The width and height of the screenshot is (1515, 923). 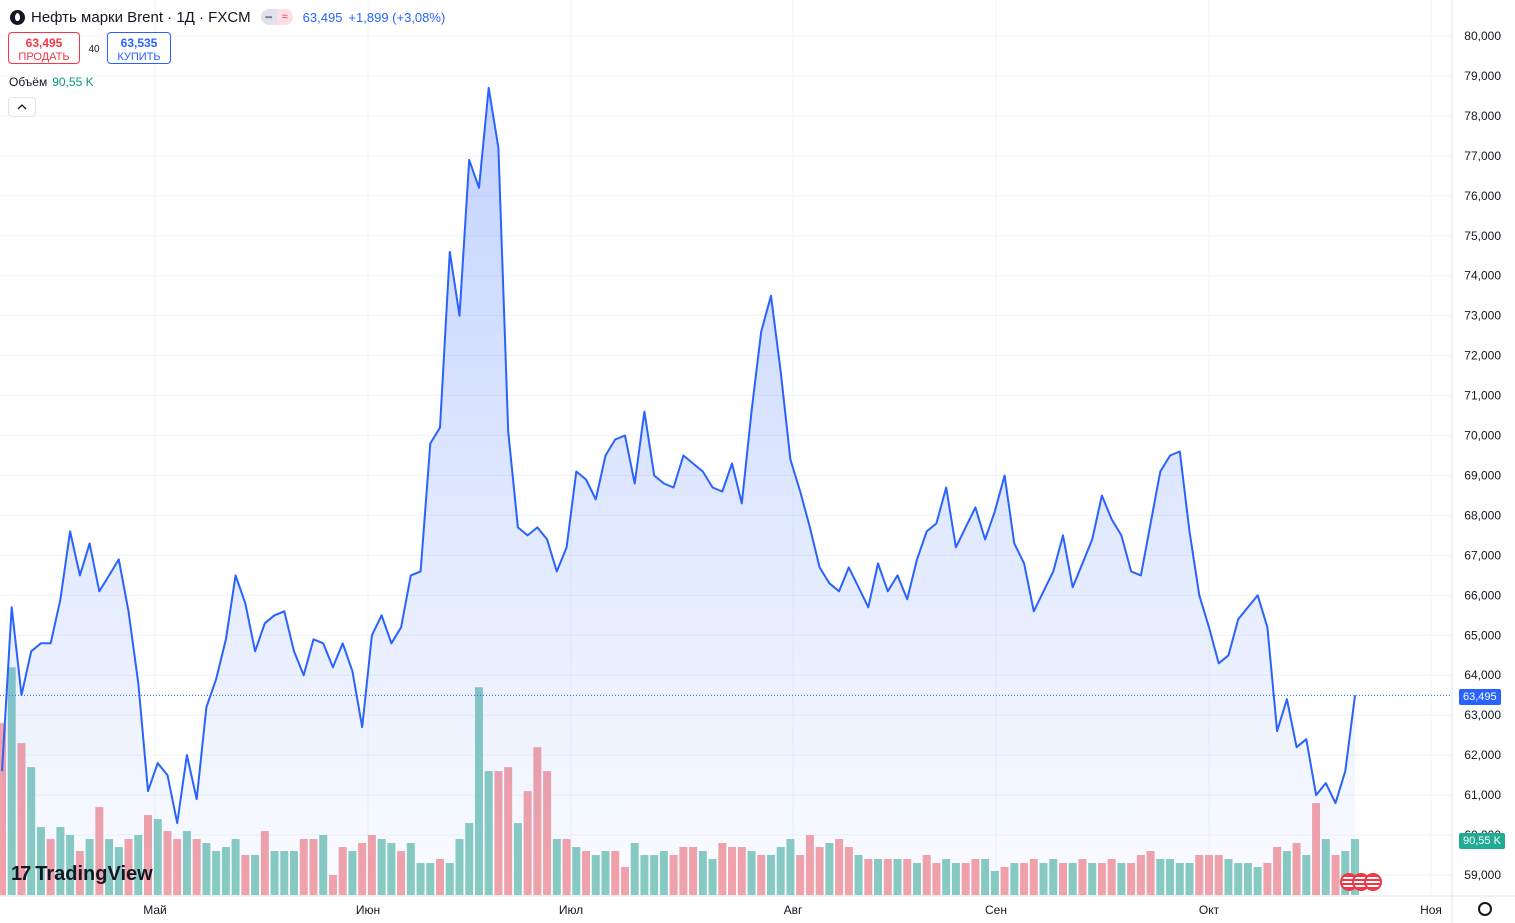 What do you see at coordinates (571, 910) in the screenshot?
I see `x-tick-label: Июл` at bounding box center [571, 910].